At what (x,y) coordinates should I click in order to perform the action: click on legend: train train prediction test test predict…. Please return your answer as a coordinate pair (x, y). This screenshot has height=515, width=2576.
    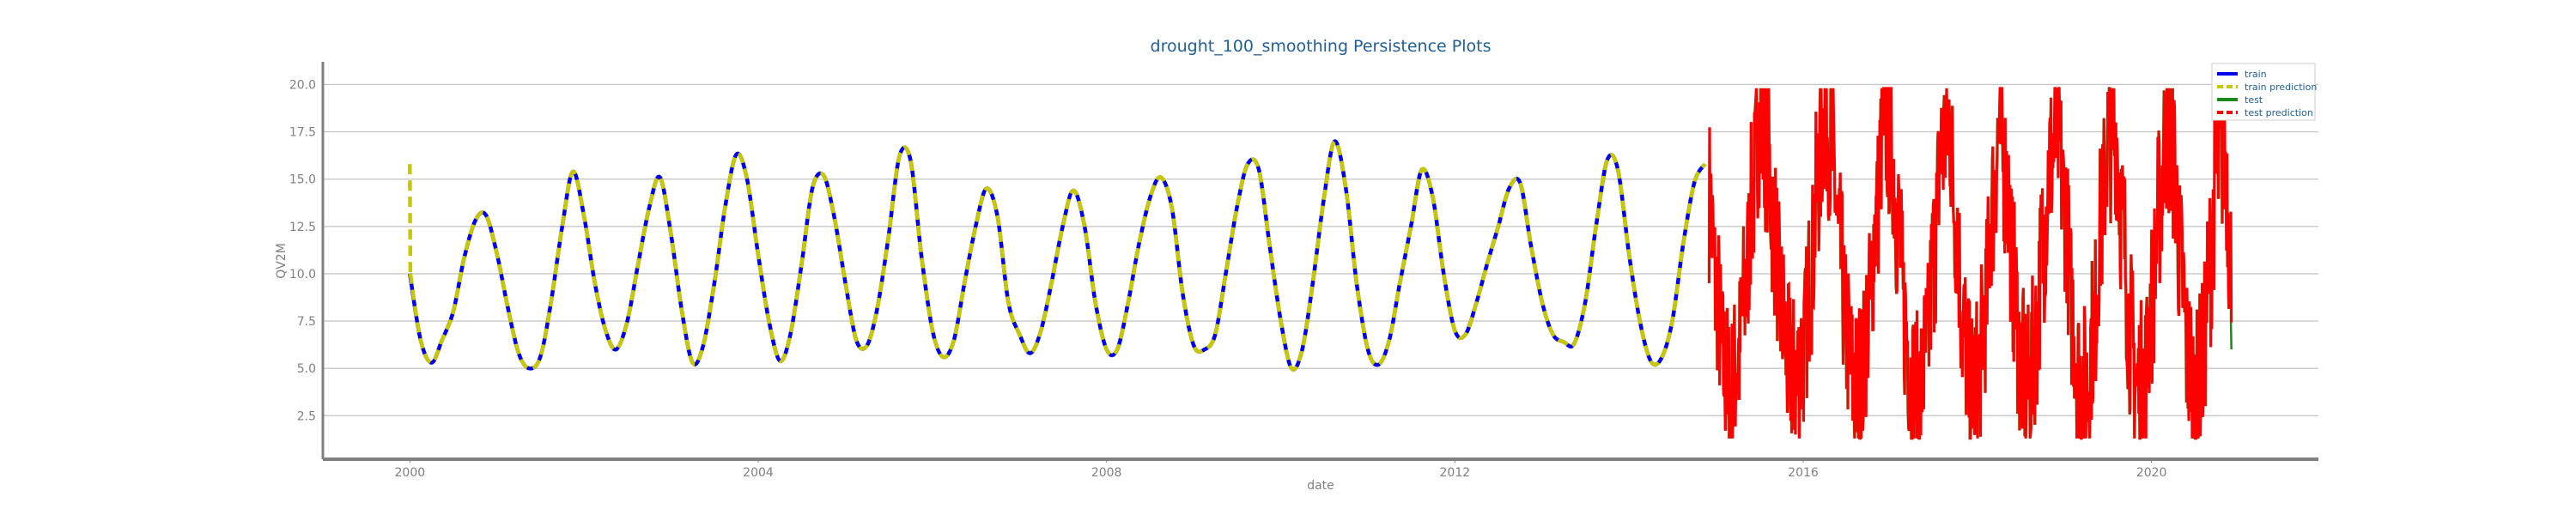
    Looking at the image, I should click on (2264, 92).